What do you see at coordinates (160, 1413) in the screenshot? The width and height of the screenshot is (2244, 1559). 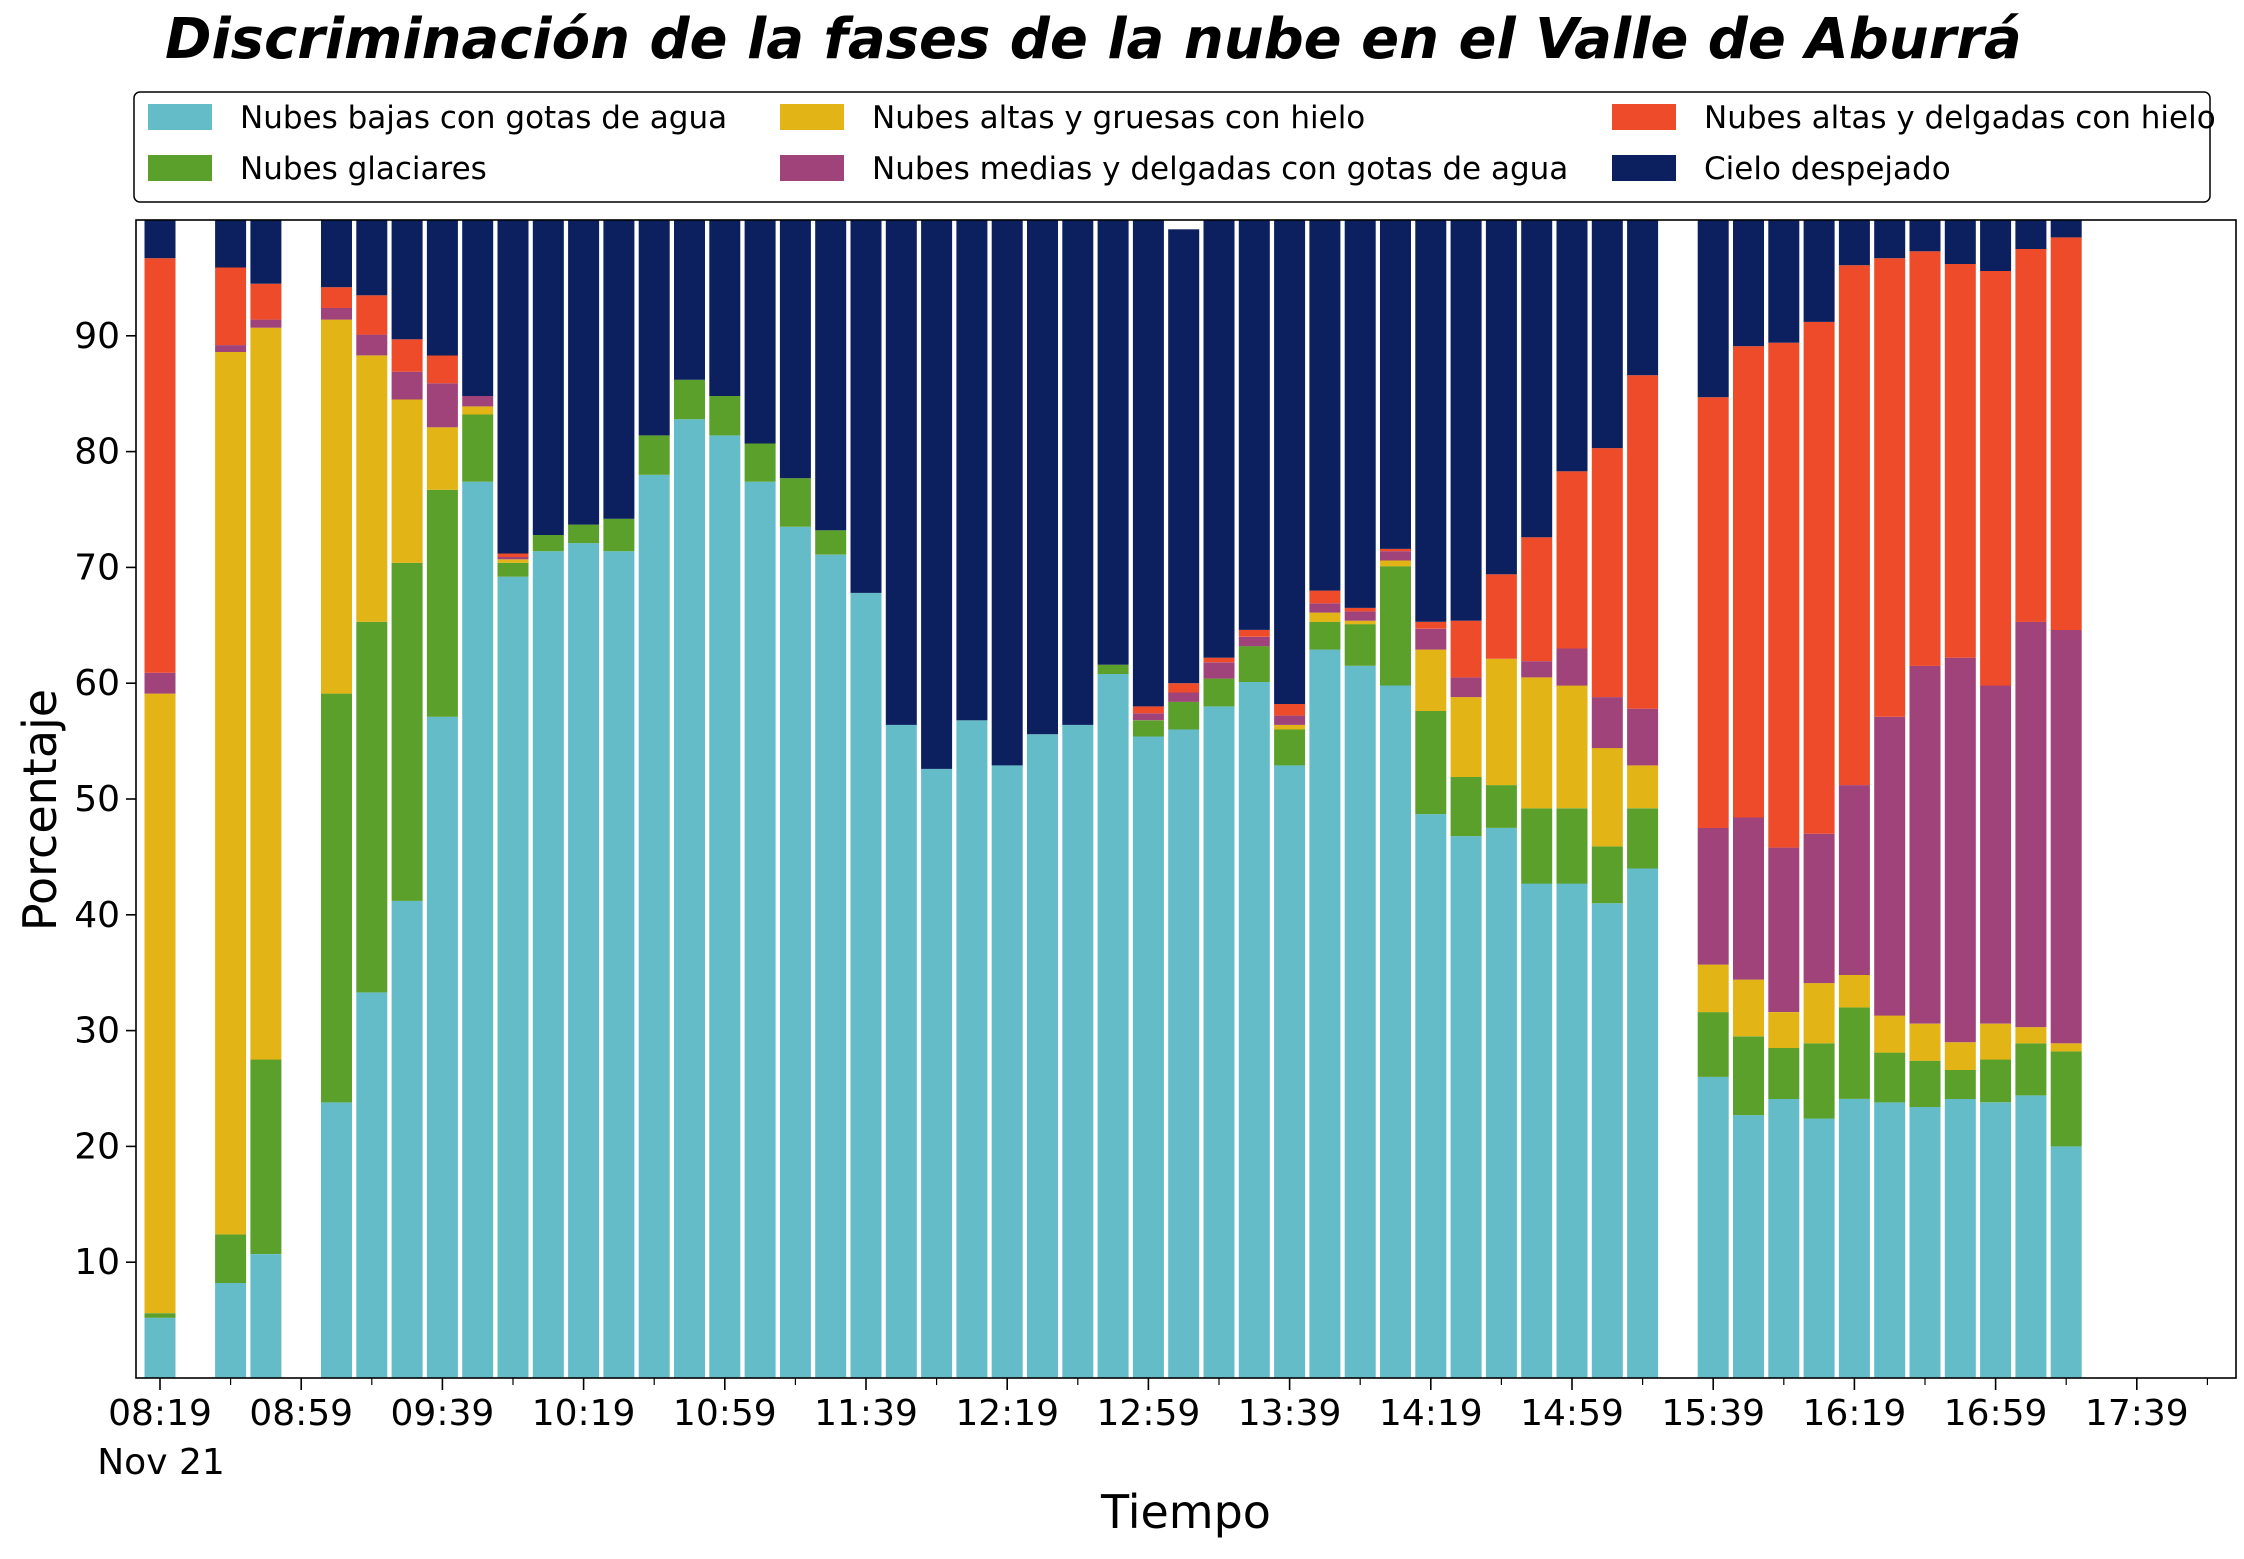 I see `x-tick-label-0819: 08:19` at bounding box center [160, 1413].